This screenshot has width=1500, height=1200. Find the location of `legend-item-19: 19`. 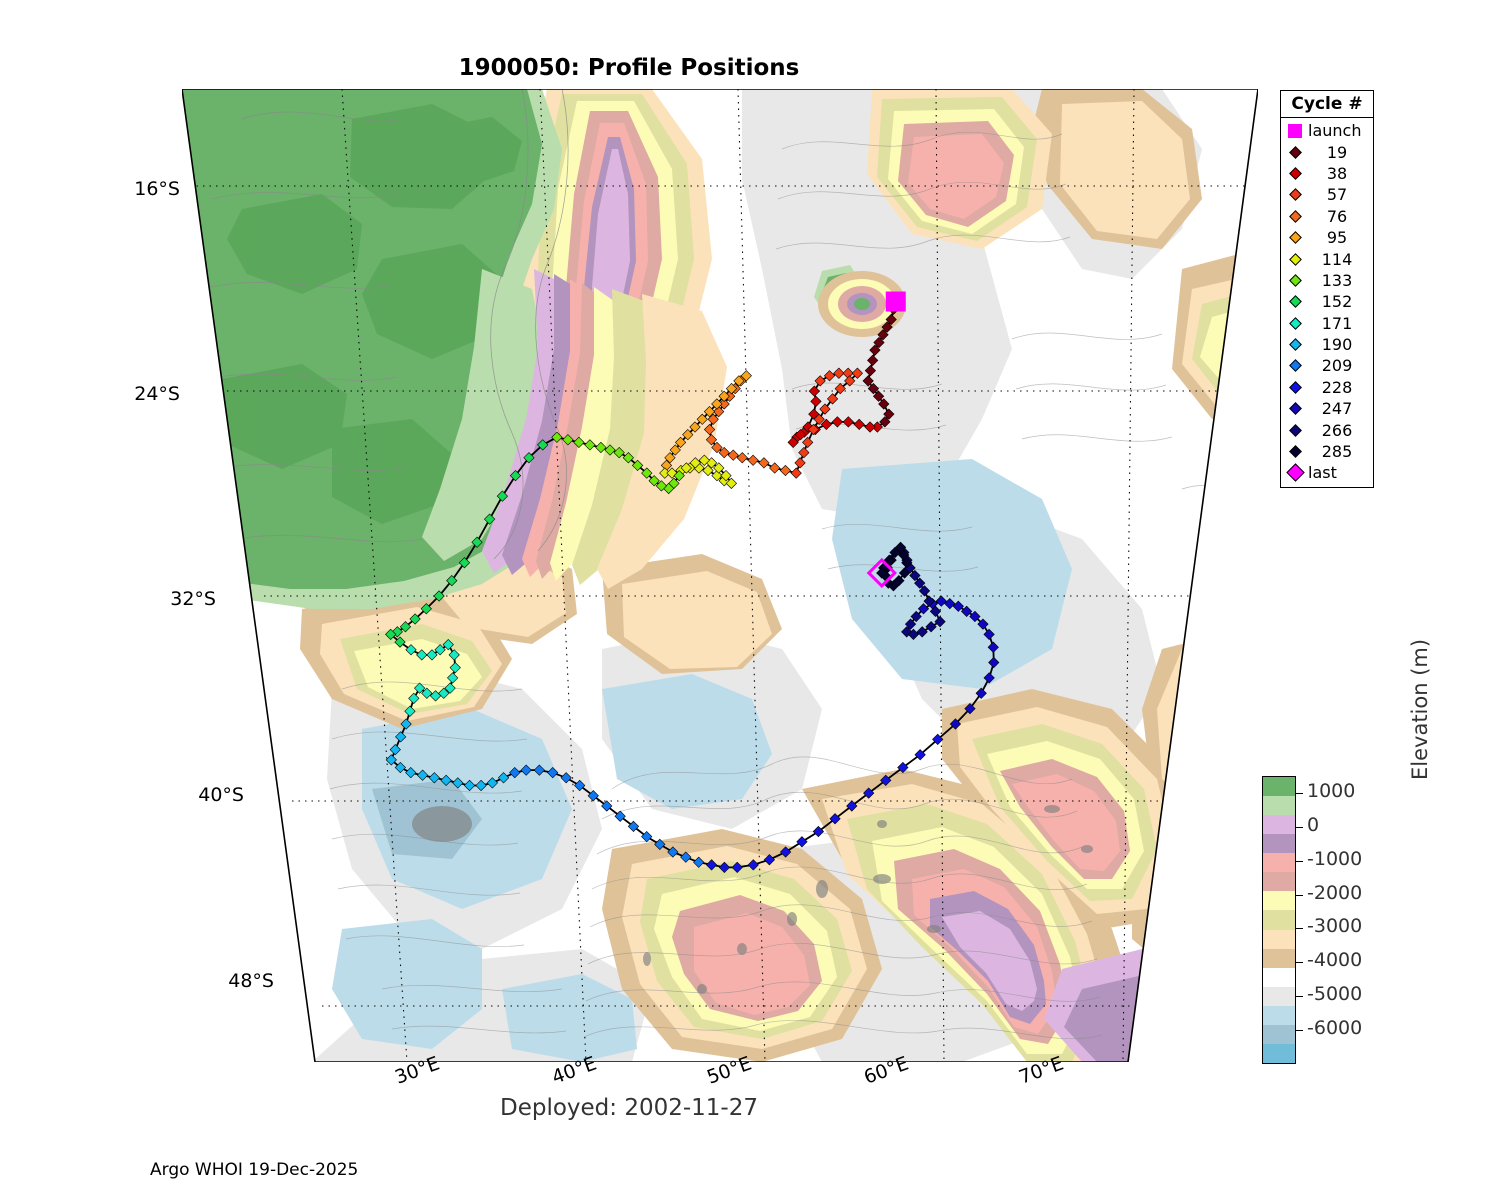

legend-item-19: 19 is located at coordinates (1327, 151).